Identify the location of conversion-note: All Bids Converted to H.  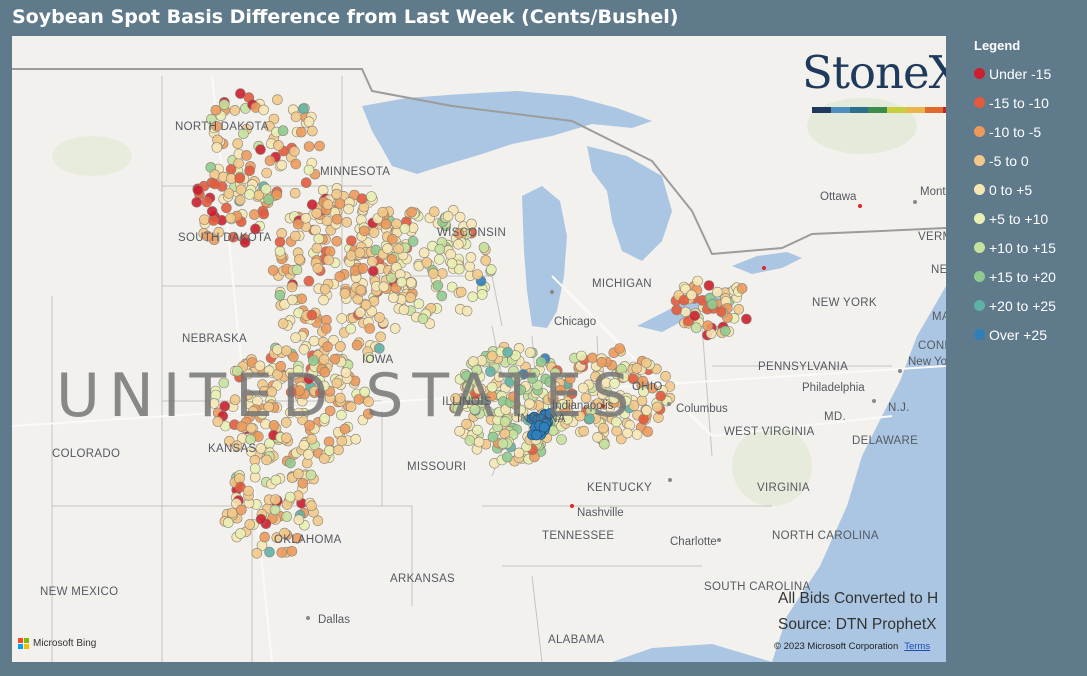
(858, 598).